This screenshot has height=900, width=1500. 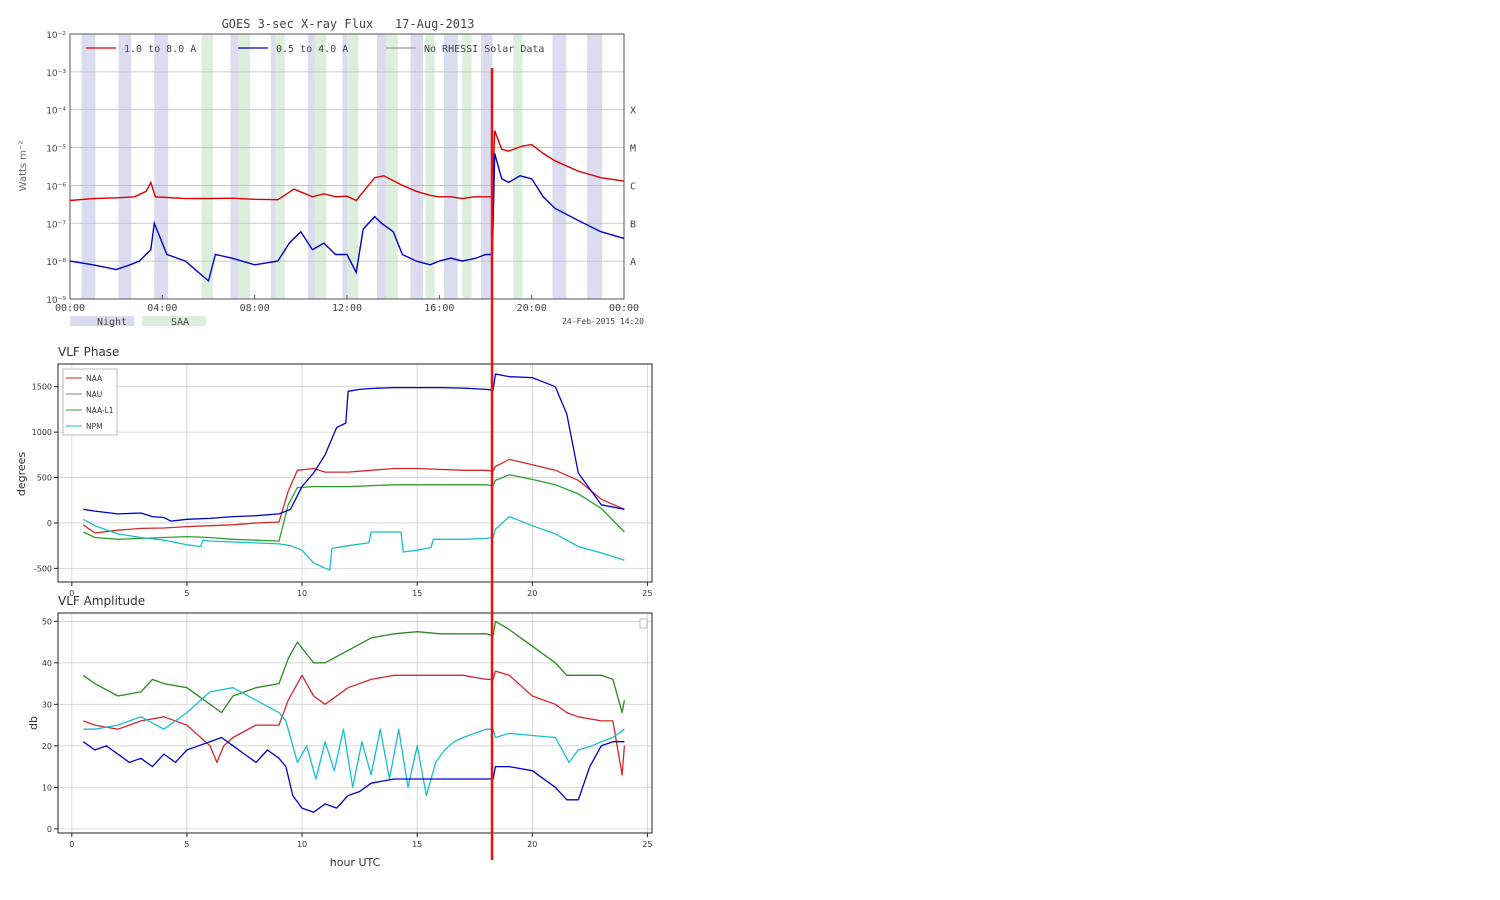 I want to click on phase-y-tick-label: 0, so click(x=49, y=523).